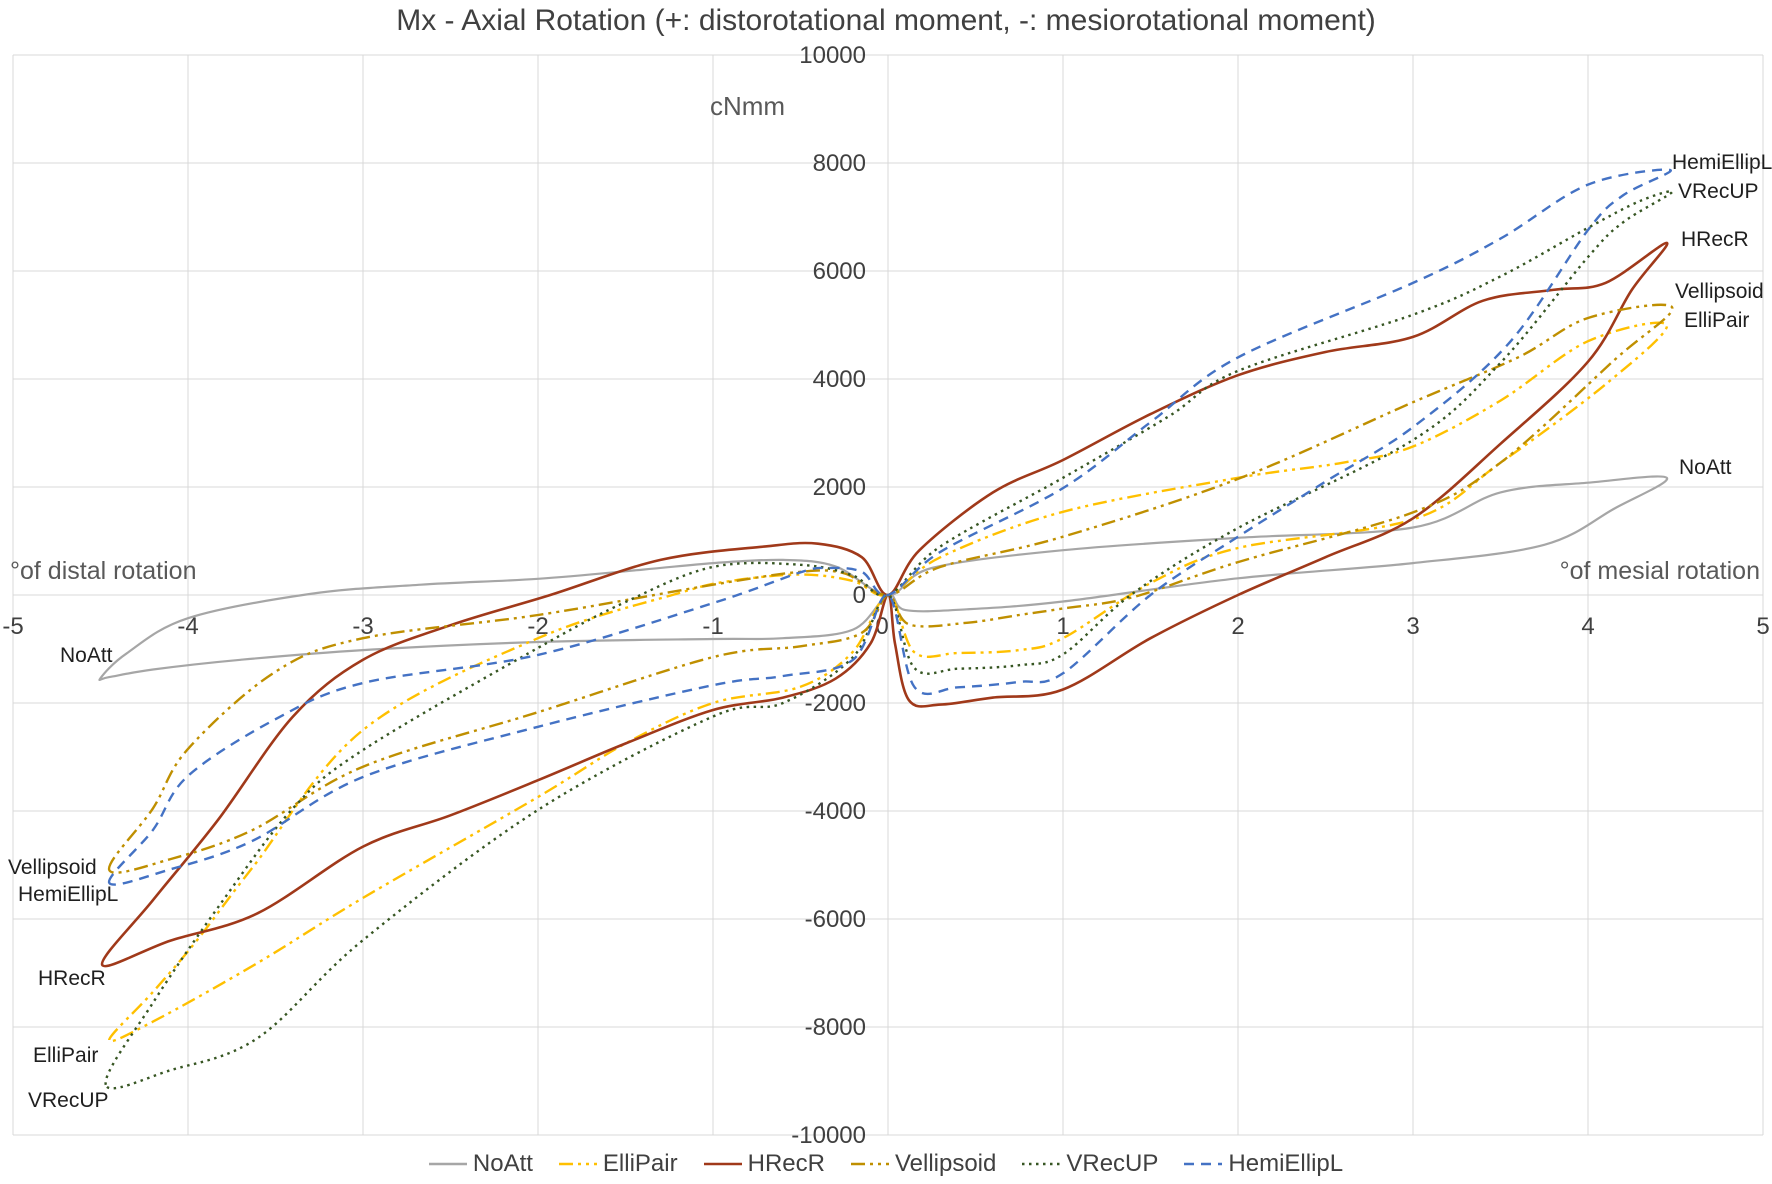 This screenshot has height=1184, width=1772. What do you see at coordinates (835, 1027) in the screenshot?
I see `y-tick-label: -8000` at bounding box center [835, 1027].